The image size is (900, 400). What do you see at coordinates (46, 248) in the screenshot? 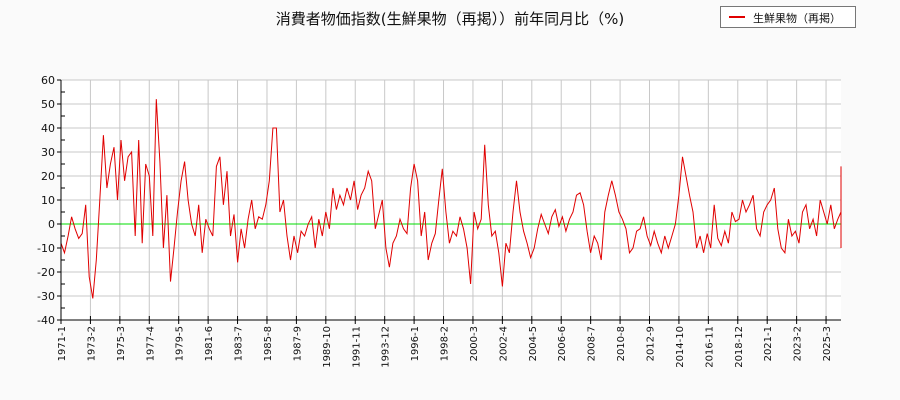
I see `y-tick-label: -10` at bounding box center [46, 248].